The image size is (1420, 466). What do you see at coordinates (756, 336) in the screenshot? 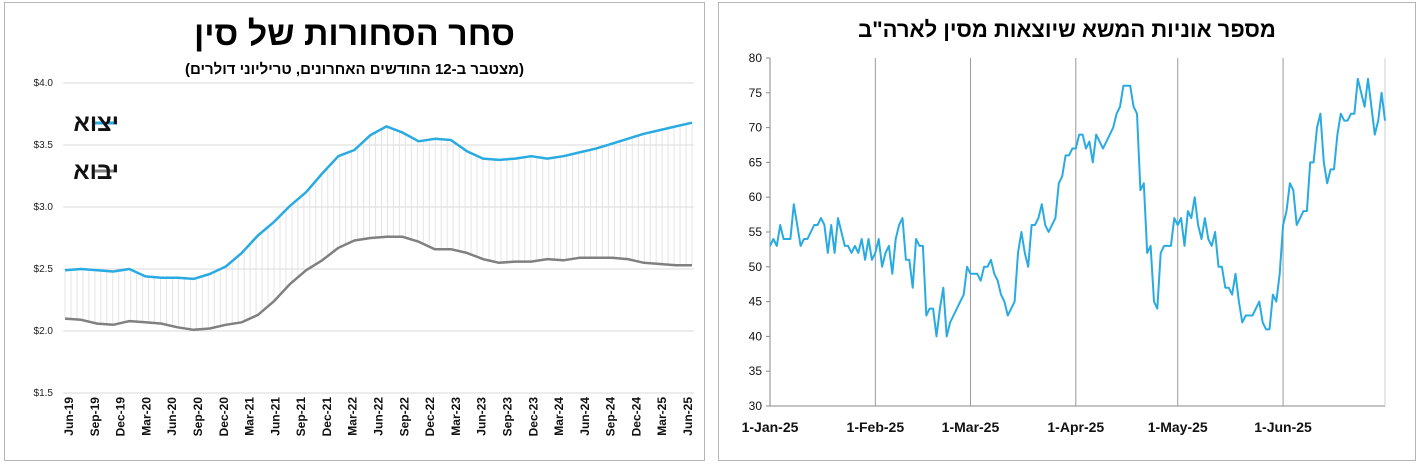
I see `y-tick-label: 40` at bounding box center [756, 336].